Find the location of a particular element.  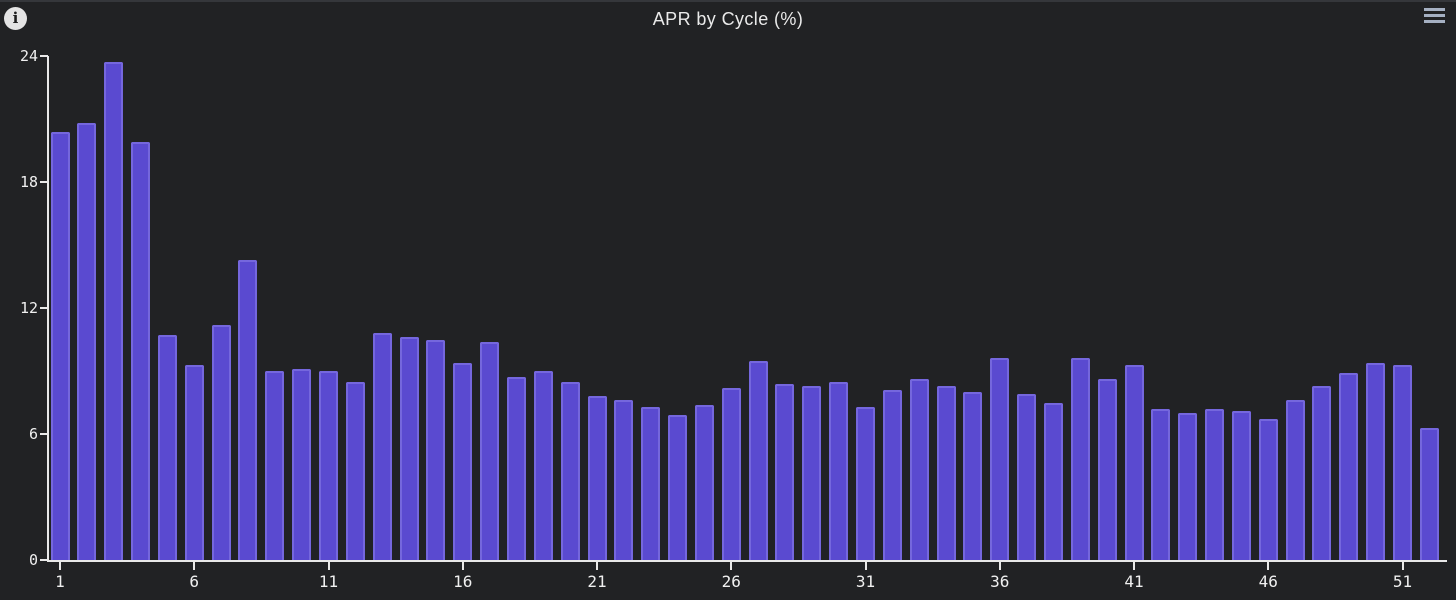

y-axis is located at coordinates (48, 309).